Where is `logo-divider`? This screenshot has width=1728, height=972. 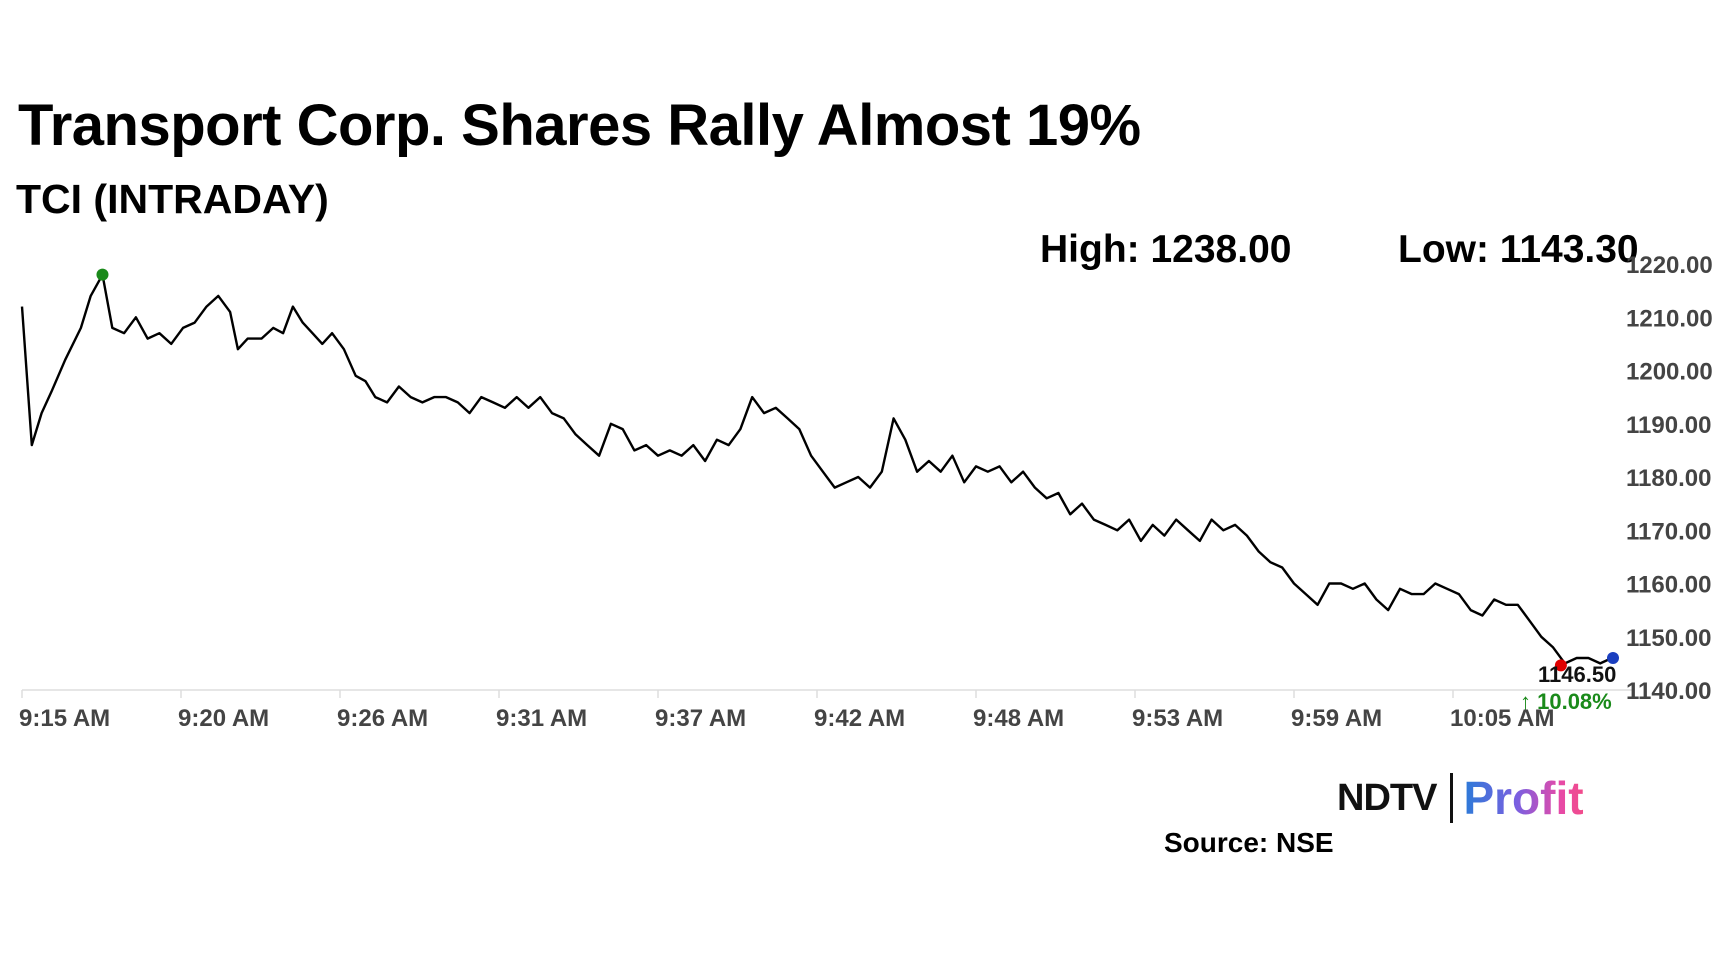 logo-divider is located at coordinates (1452, 798).